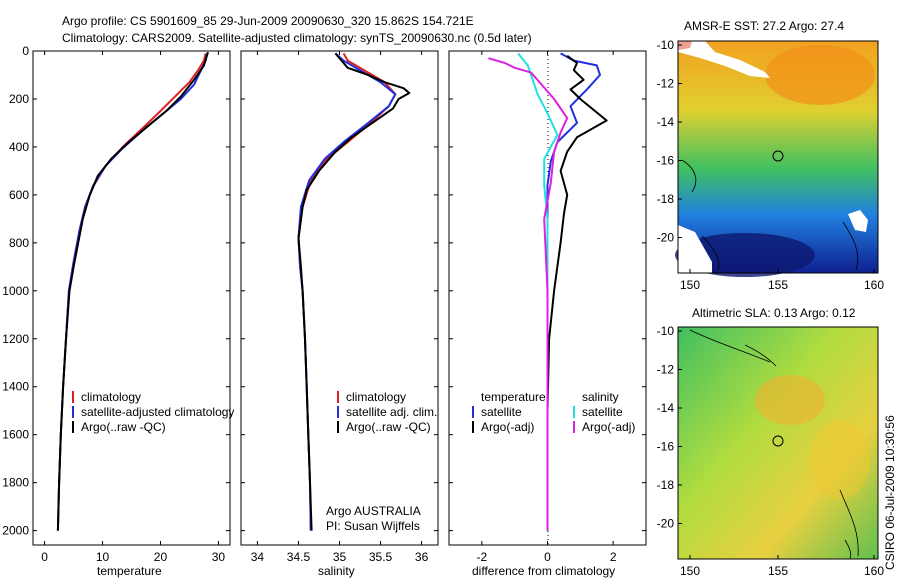 The image size is (900, 580). What do you see at coordinates (574, 412) in the screenshot?
I see `legend-swatch-s-satellite` at bounding box center [574, 412].